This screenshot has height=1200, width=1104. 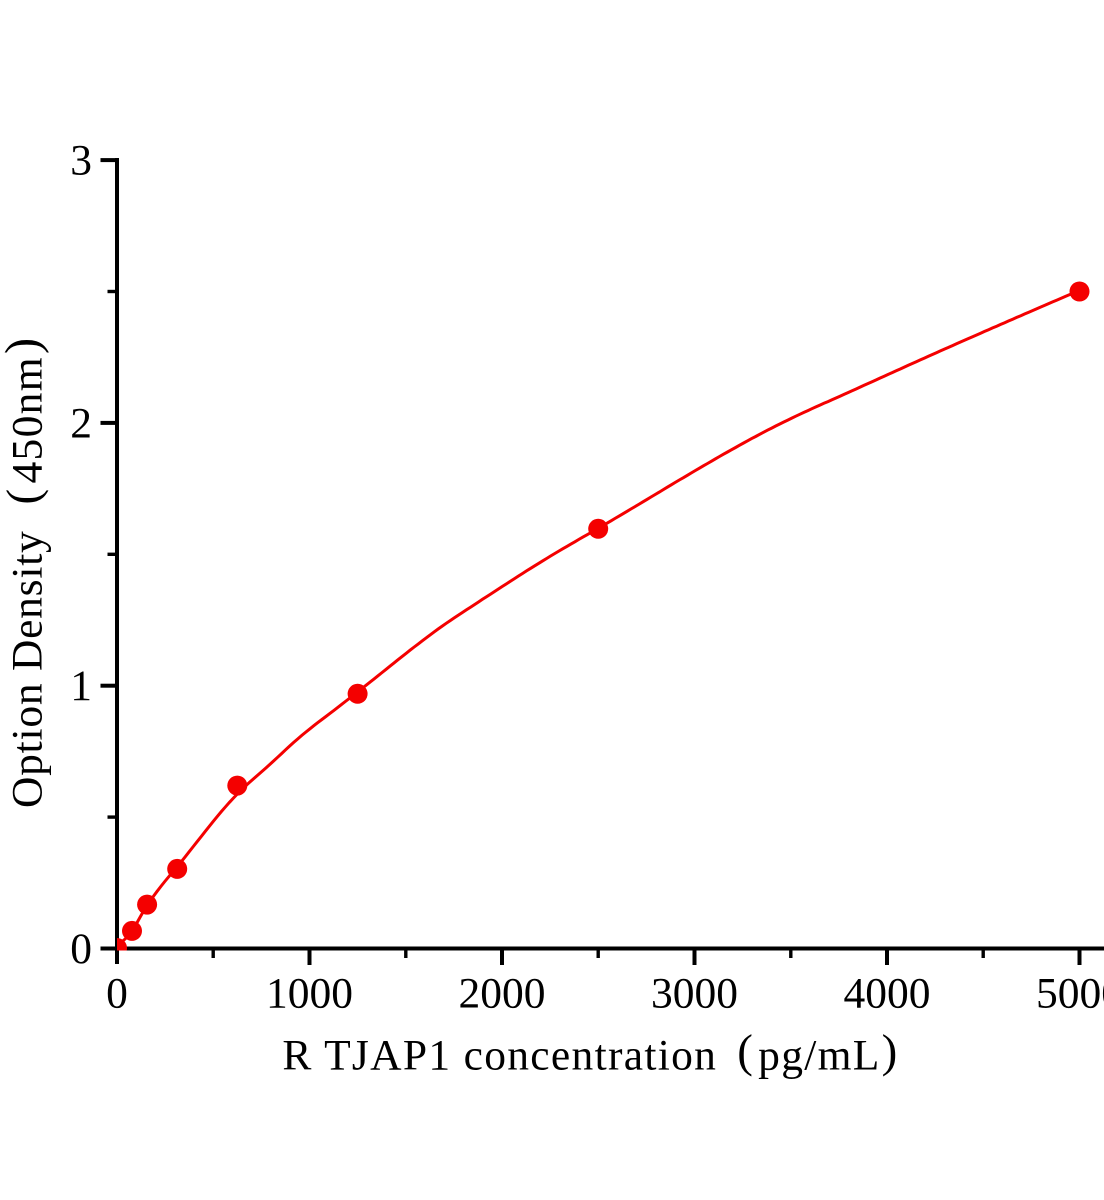 What do you see at coordinates (81, 161) in the screenshot?
I see `svg-text: 3` at bounding box center [81, 161].